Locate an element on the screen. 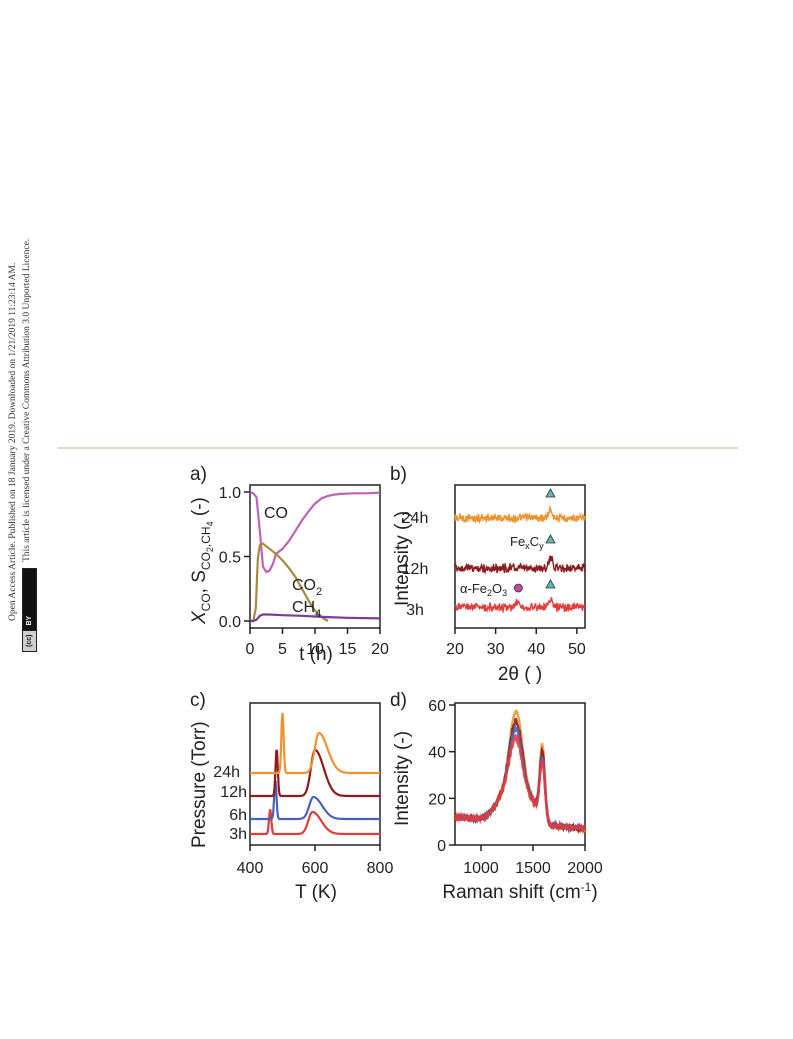 This screenshot has height=1039, width=793. panel-c-label-6h: 6h is located at coordinates (238, 815).